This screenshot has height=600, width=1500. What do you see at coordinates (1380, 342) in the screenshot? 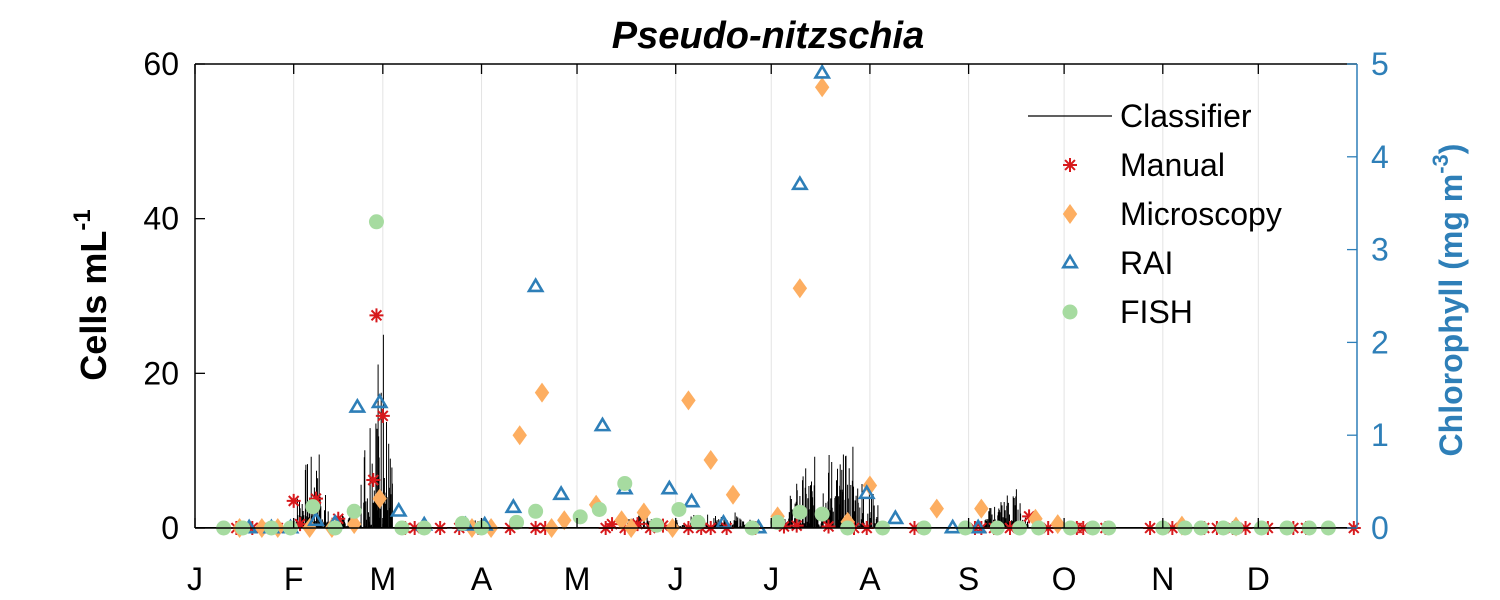
I see `y-tick-label-right: 2` at bounding box center [1380, 342].